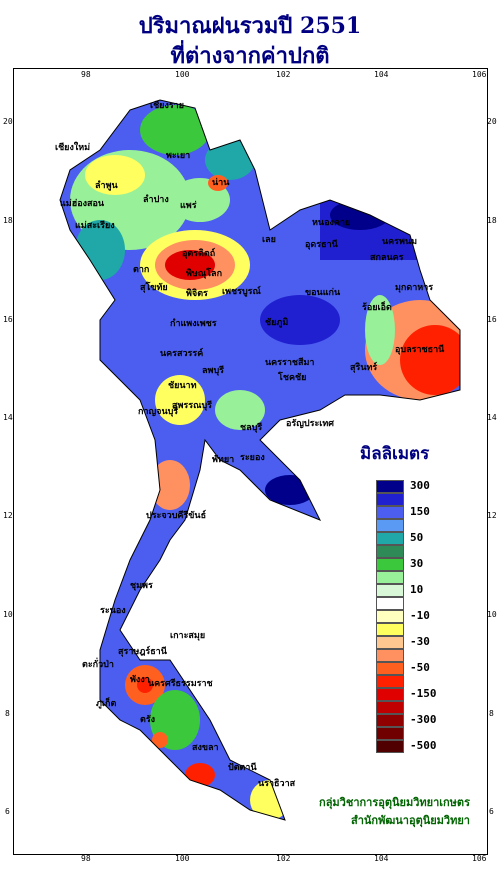 The width and height of the screenshot is (500, 871). I want to click on place-label: กำแพงเพชร, so click(193, 324).